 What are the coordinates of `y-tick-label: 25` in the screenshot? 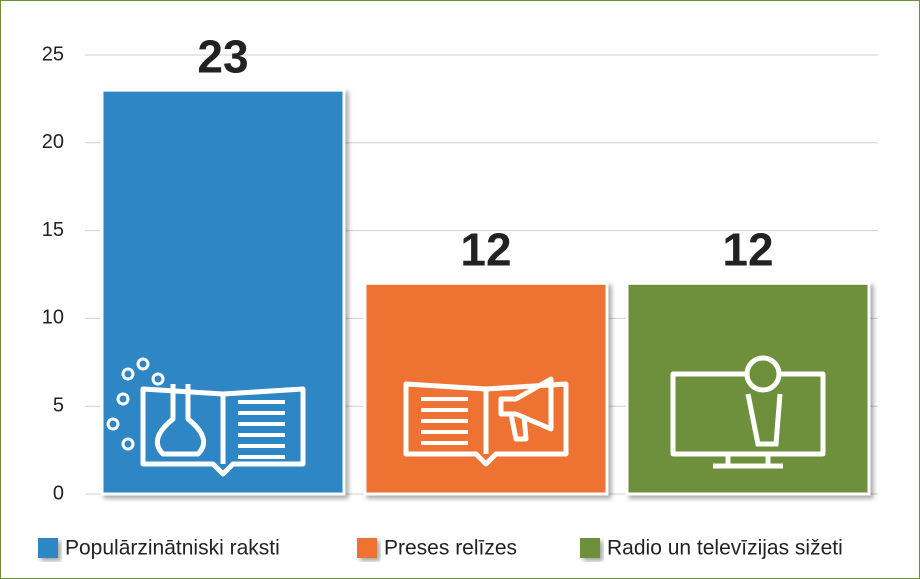 It's located at (53, 54).